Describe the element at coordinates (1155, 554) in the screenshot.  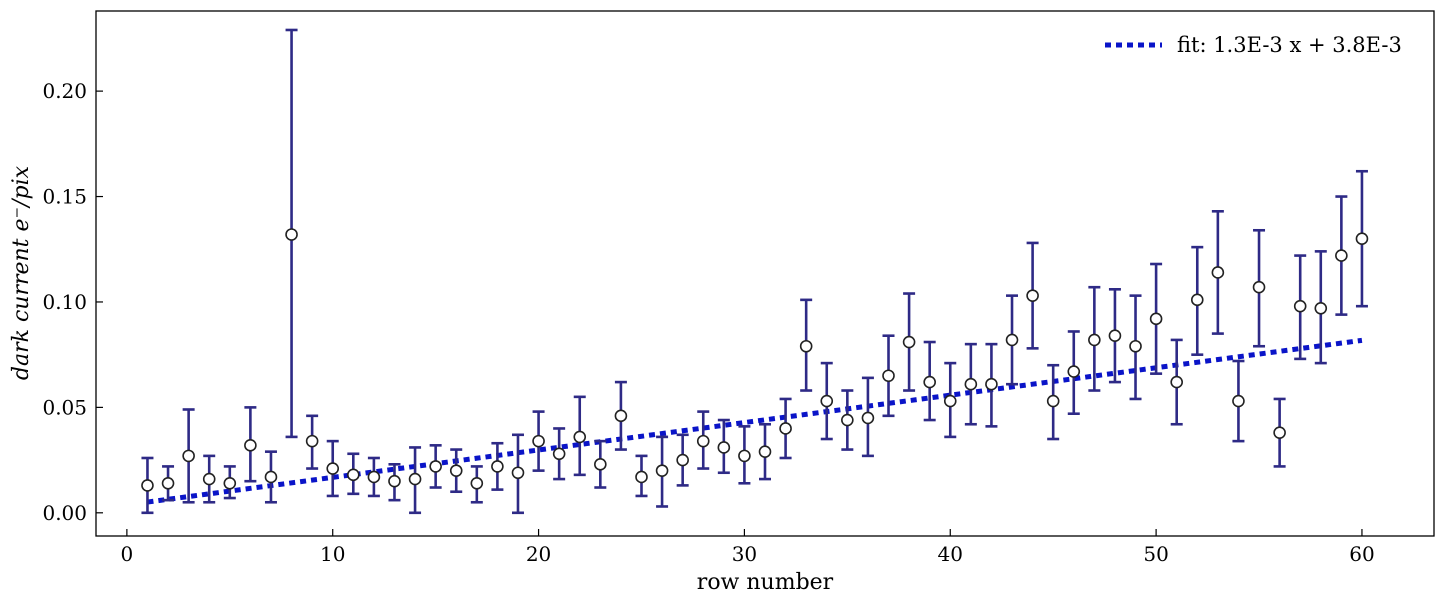
I see `x-tick-label: 50` at that location.